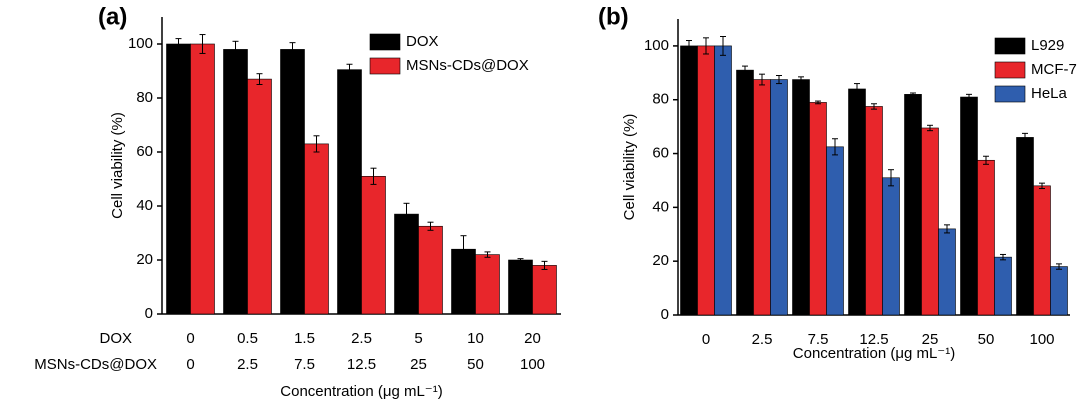 This screenshot has width=1080, height=403. What do you see at coordinates (95, 364) in the screenshot?
I see `row-label: MSNs-CDs@DOX` at bounding box center [95, 364].